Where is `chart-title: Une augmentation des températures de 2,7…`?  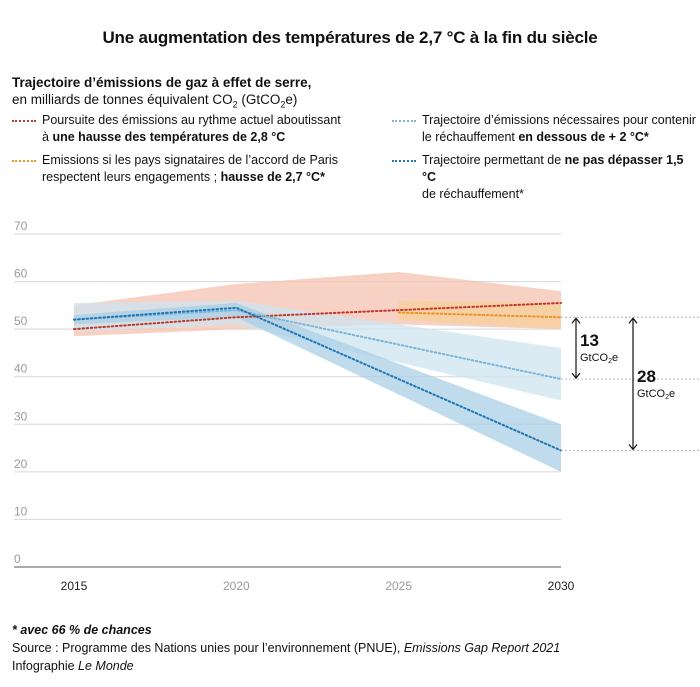
chart-title: Une augmentation des températures de 2,7… is located at coordinates (350, 37).